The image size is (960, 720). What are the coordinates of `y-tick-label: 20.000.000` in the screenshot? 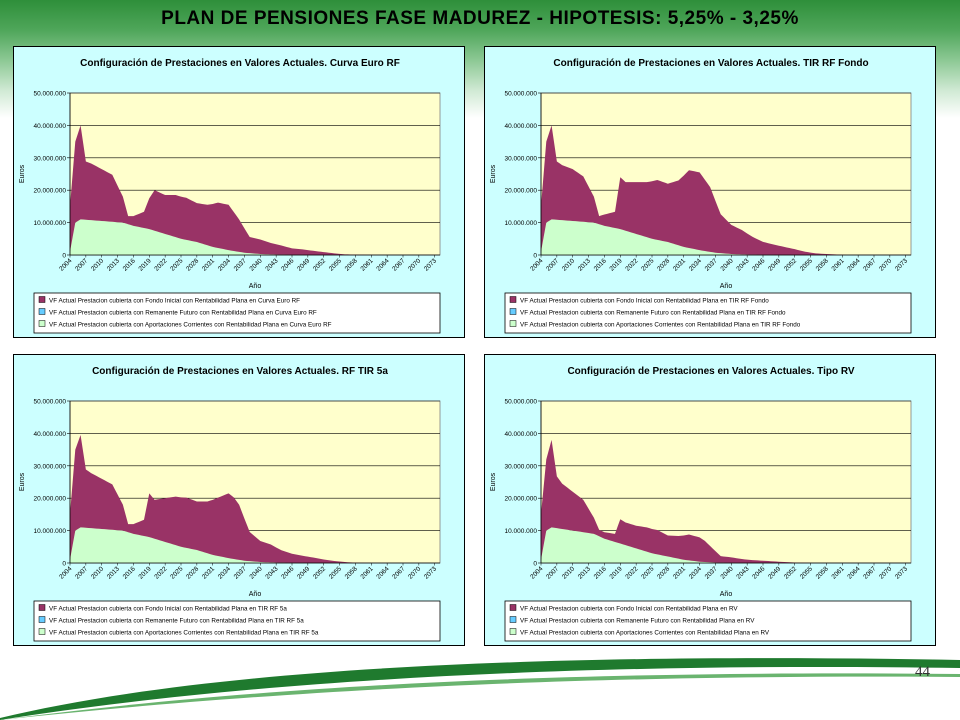 It's located at (49, 499).